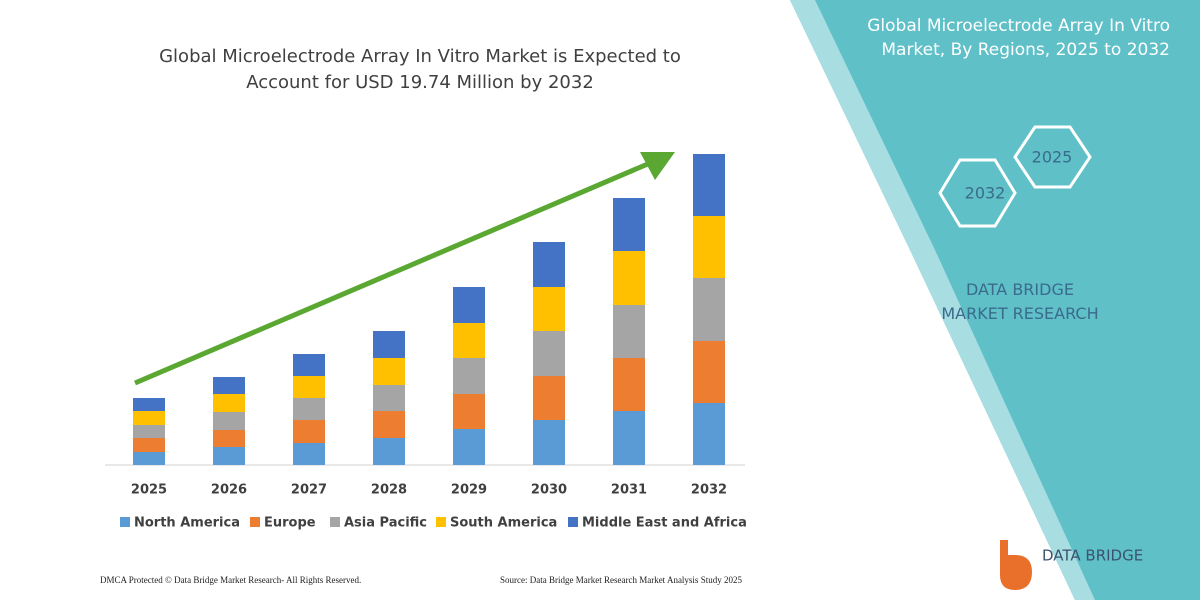 The height and width of the screenshot is (600, 1200). Describe the element at coordinates (309, 490) in the screenshot. I see `x-tick-label: 2027` at that location.